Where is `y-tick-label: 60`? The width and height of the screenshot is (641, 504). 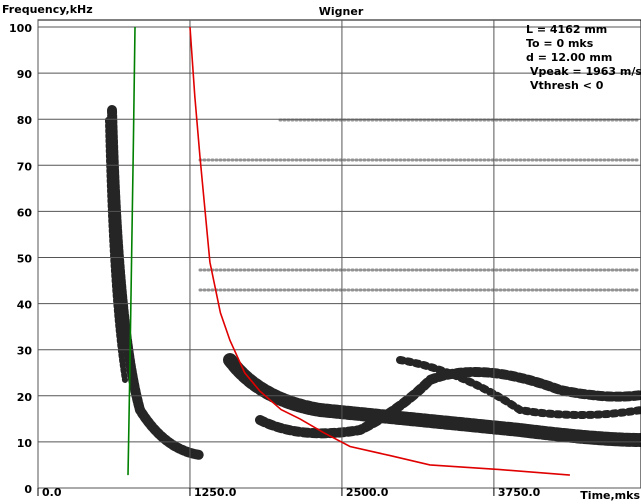
y-tick-label: 60 is located at coordinates (25, 212).